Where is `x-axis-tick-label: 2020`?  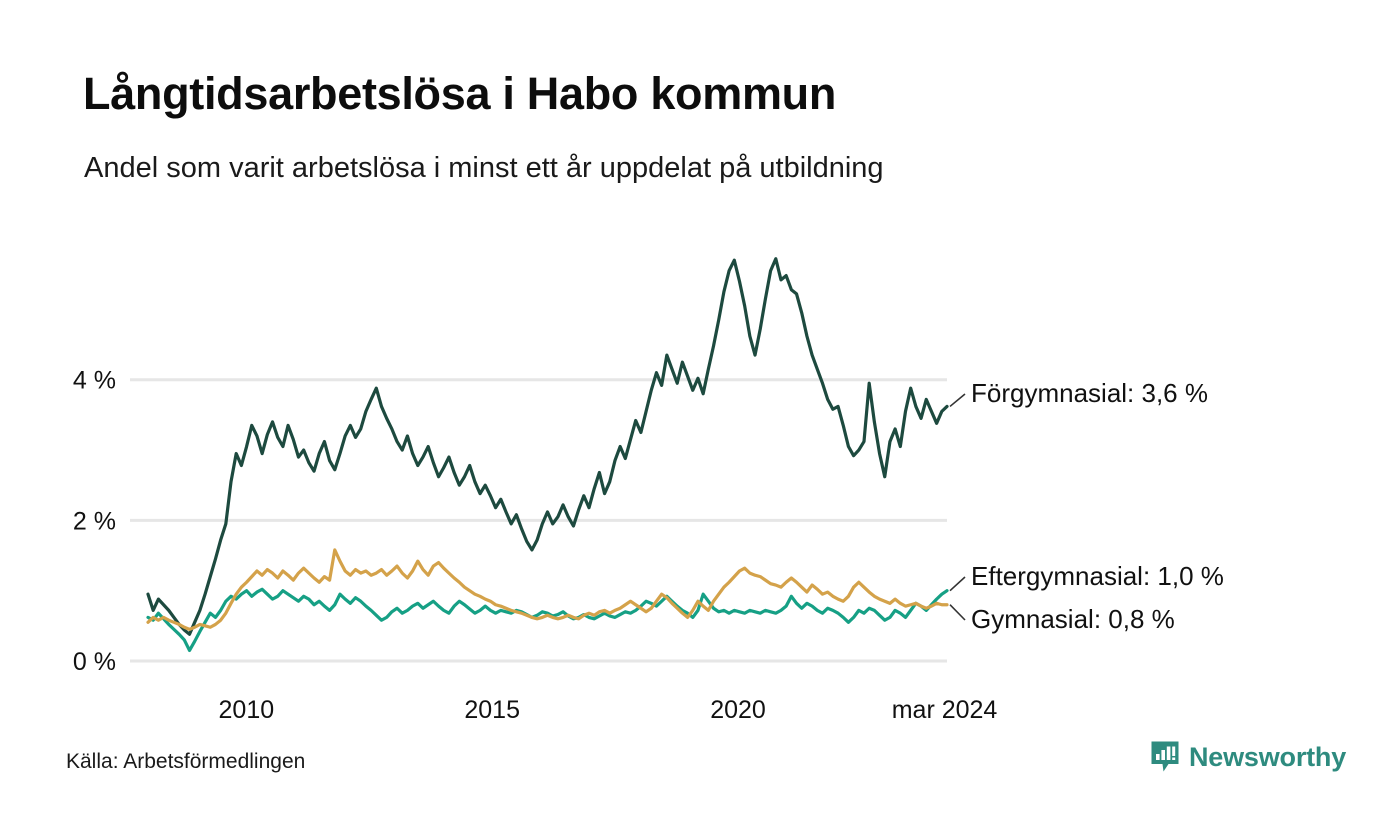
x-axis-tick-label: 2020 is located at coordinates (738, 710).